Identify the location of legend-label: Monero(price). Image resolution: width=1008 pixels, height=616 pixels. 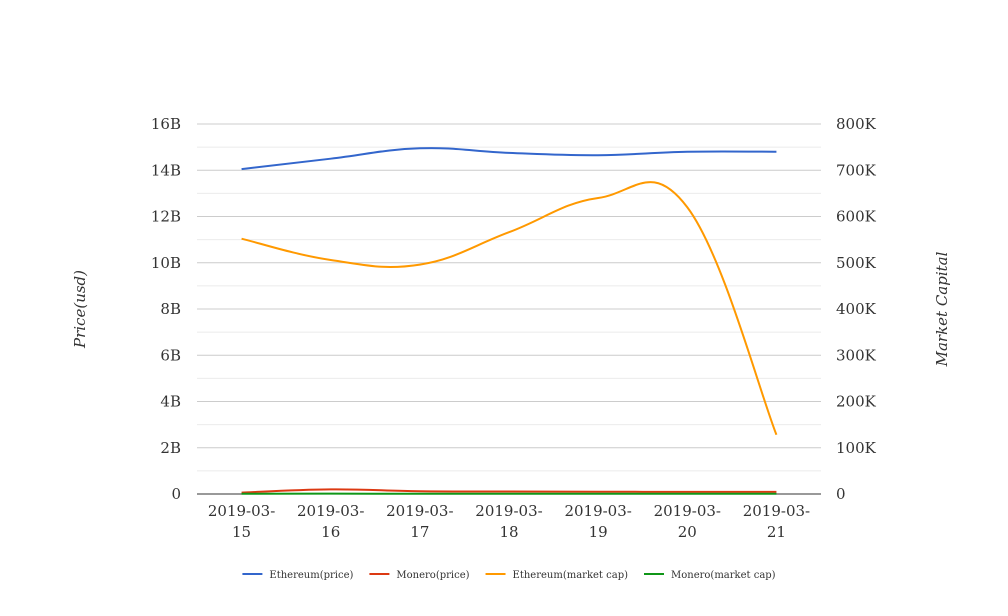
(432, 575).